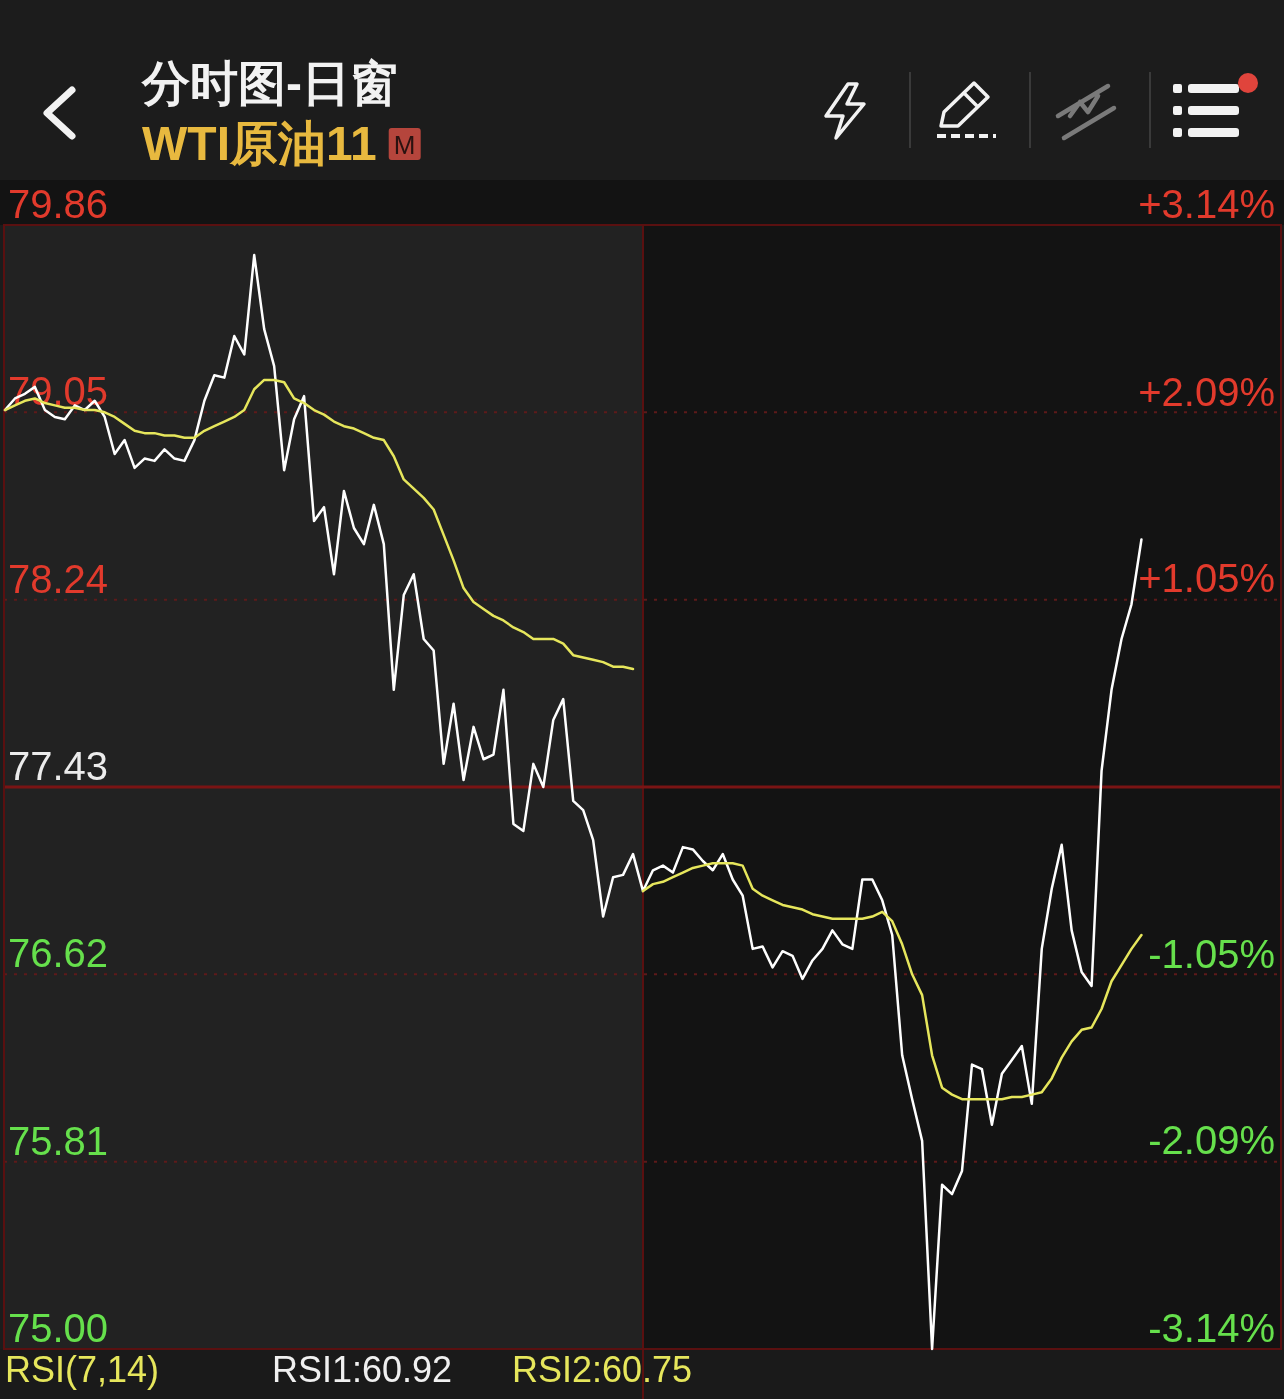  What do you see at coordinates (269, 83) in the screenshot?
I see `chart-title: 分时图-日窗` at bounding box center [269, 83].